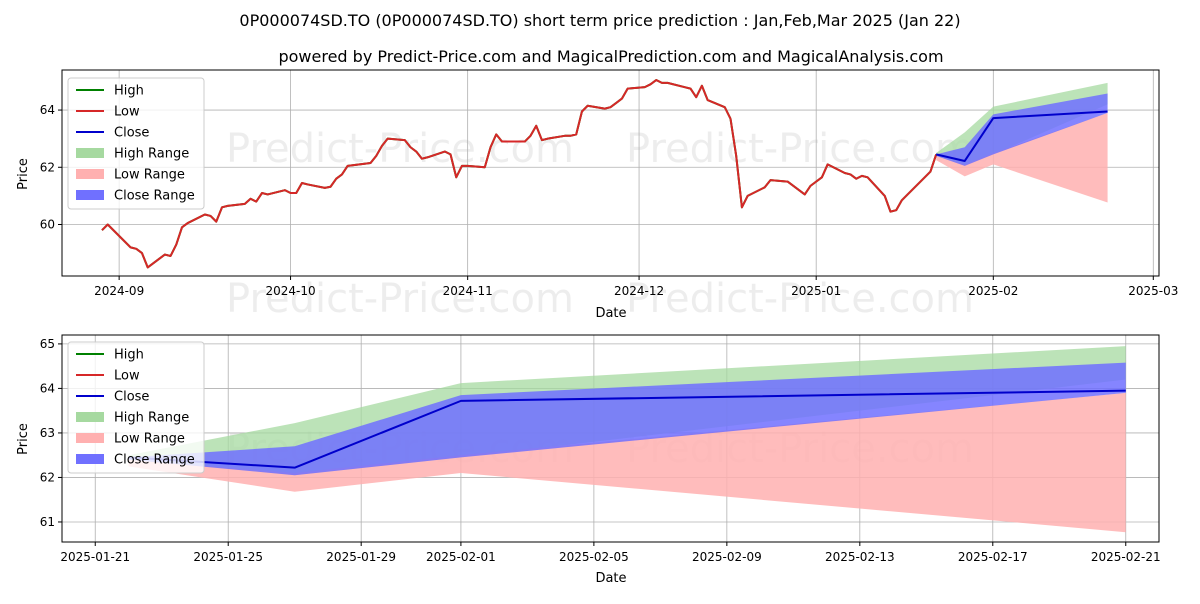  What do you see at coordinates (610, 313) in the screenshot?
I see `top-x-axis-label: Date` at bounding box center [610, 313].